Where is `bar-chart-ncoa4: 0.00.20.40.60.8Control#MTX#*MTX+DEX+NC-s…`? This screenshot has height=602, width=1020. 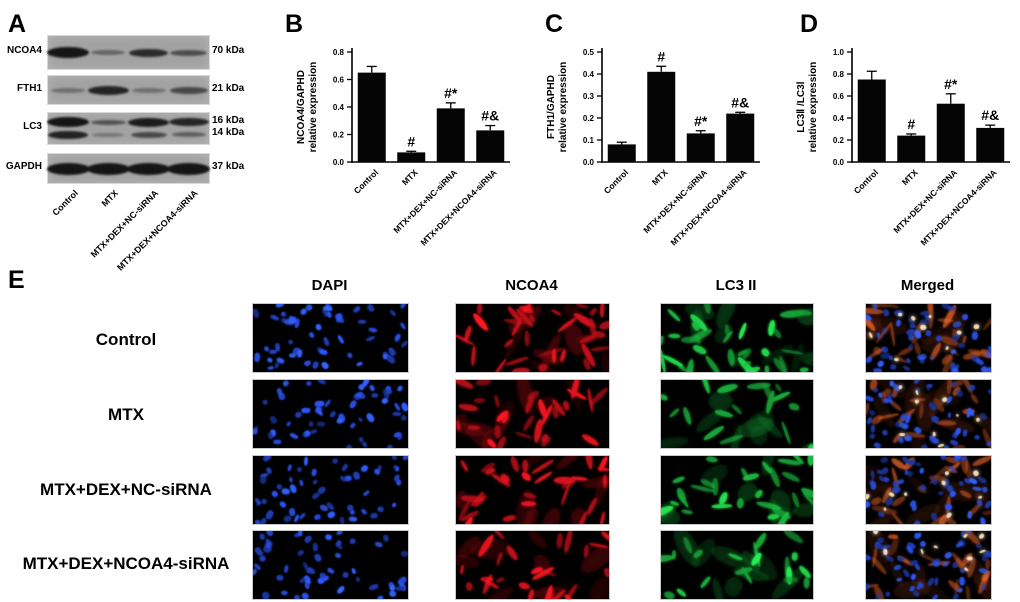 bar-chart-ncoa4: 0.00.20.40.60.8Control#MTX#*MTX+DEX+NC-s… is located at coordinates (403, 148).